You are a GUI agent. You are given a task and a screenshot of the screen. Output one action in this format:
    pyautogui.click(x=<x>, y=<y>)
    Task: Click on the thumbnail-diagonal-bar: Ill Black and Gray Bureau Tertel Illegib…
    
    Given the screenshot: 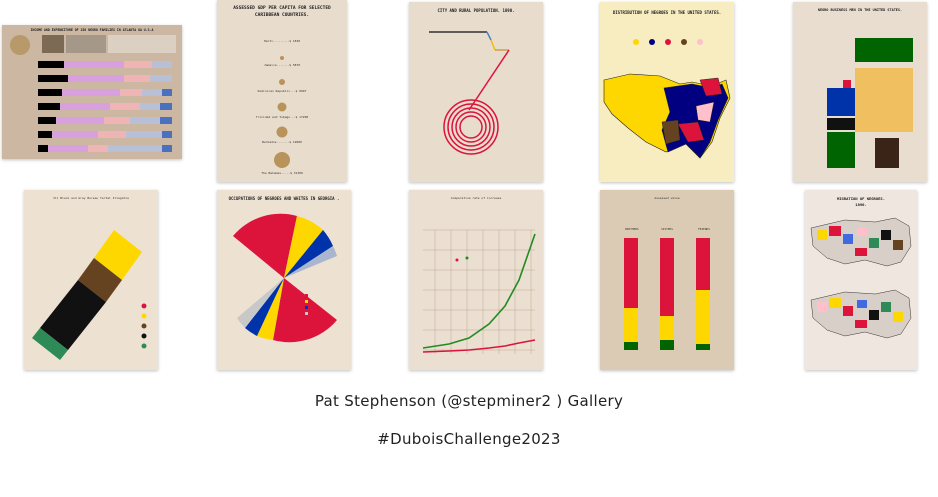 What is the action you would take?
    pyautogui.click(x=91, y=280)
    